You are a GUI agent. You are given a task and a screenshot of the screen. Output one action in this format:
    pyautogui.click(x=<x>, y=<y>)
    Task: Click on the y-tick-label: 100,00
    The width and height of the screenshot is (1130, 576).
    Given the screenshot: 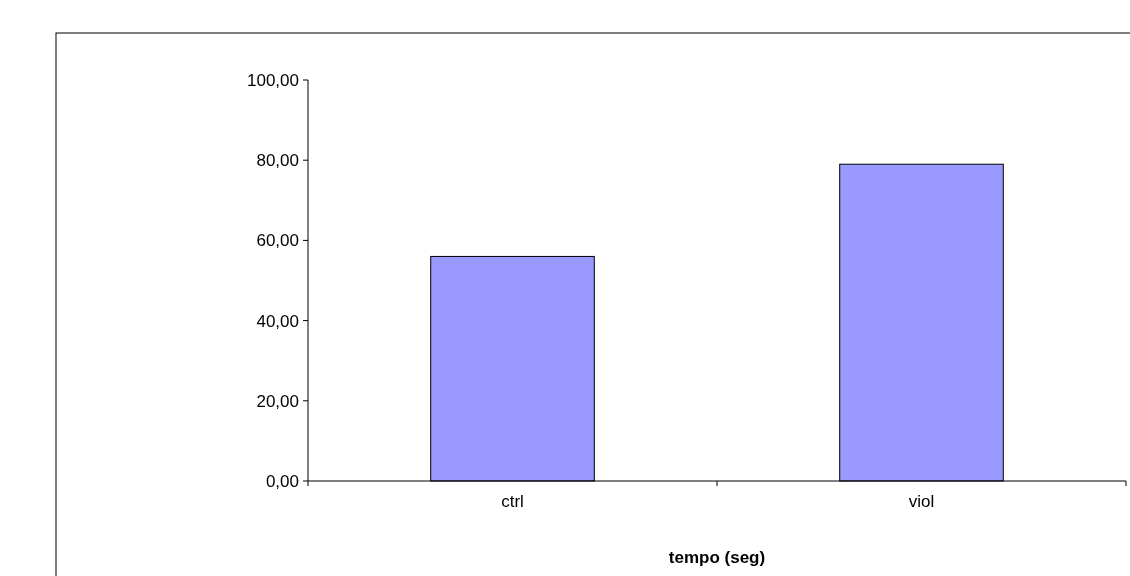 What is the action you would take?
    pyautogui.click(x=273, y=80)
    